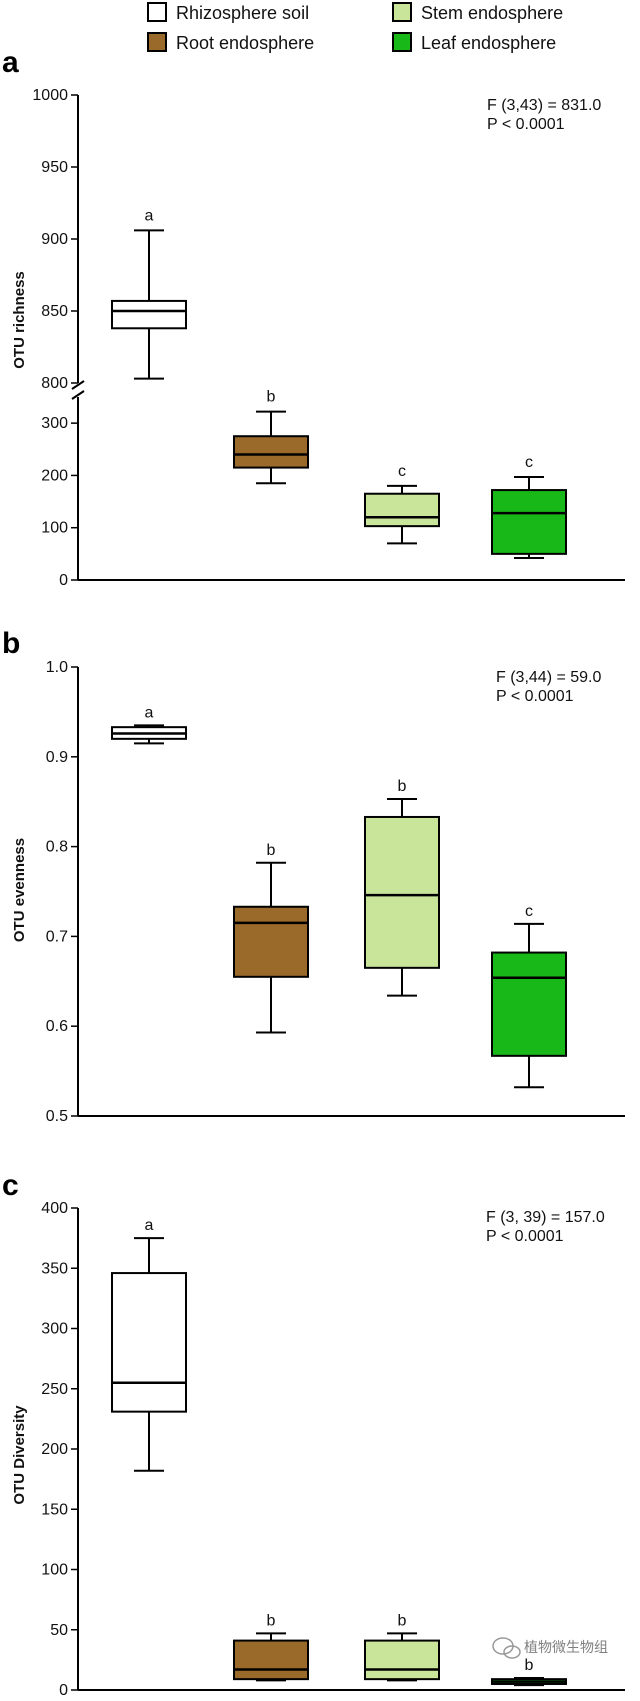  Describe the element at coordinates (19, 320) in the screenshot. I see `y-axis-label: OTU richness` at that location.